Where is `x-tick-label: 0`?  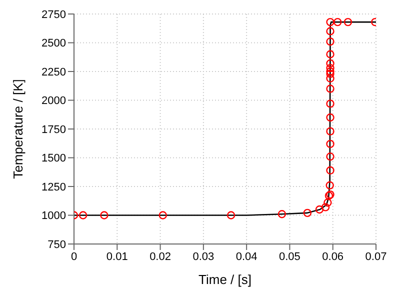 x-tick-label: 0 is located at coordinates (74, 256).